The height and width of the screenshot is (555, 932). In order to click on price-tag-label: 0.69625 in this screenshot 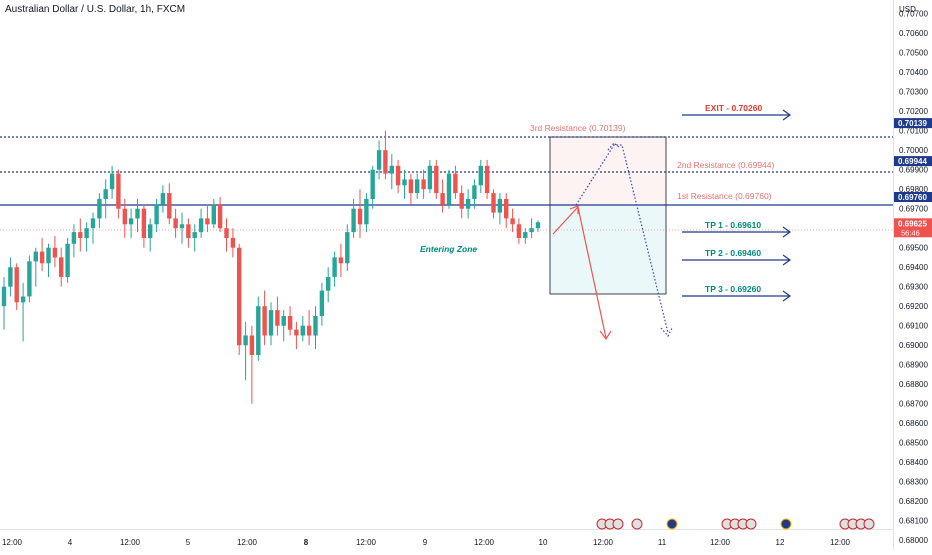, I will do `click(912, 223)`.